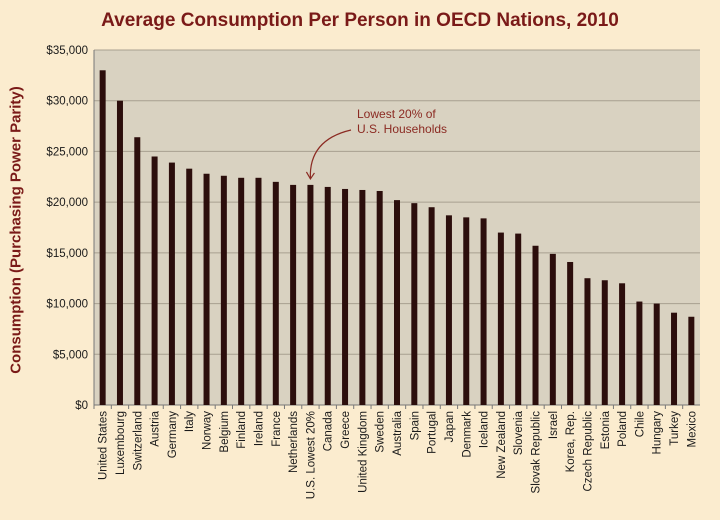 This screenshot has width=720, height=520. I want to click on annotation-arrowhead, so click(310, 176).